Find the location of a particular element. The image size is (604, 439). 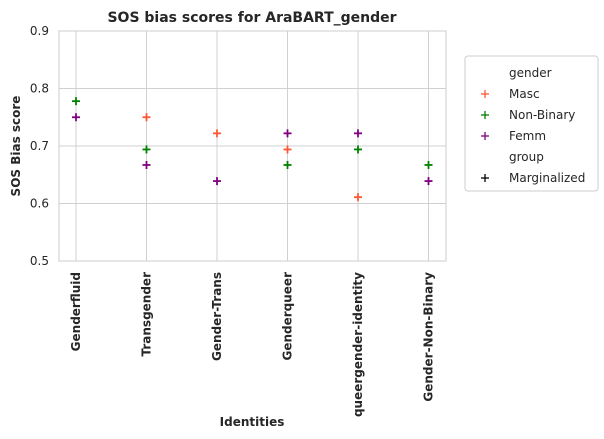

y-tick-label: 0.9 is located at coordinates (39, 31).